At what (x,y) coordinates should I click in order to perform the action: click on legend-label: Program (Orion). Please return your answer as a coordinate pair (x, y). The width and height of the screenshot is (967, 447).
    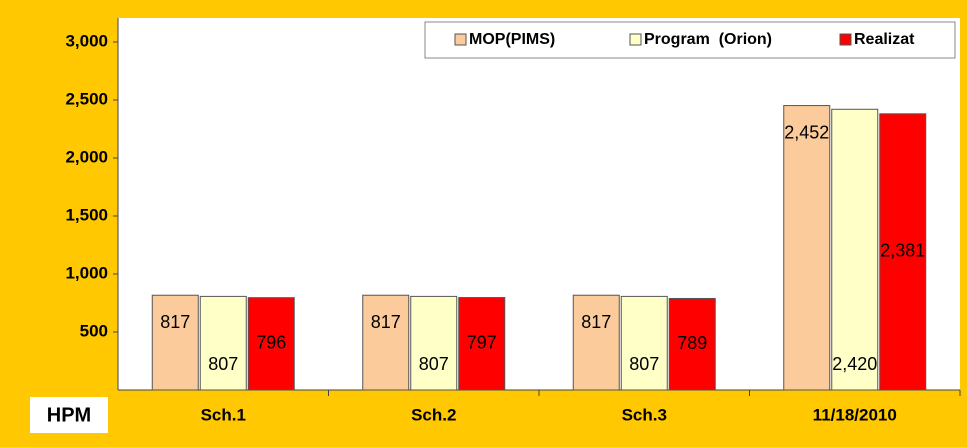
    Looking at the image, I should click on (708, 39).